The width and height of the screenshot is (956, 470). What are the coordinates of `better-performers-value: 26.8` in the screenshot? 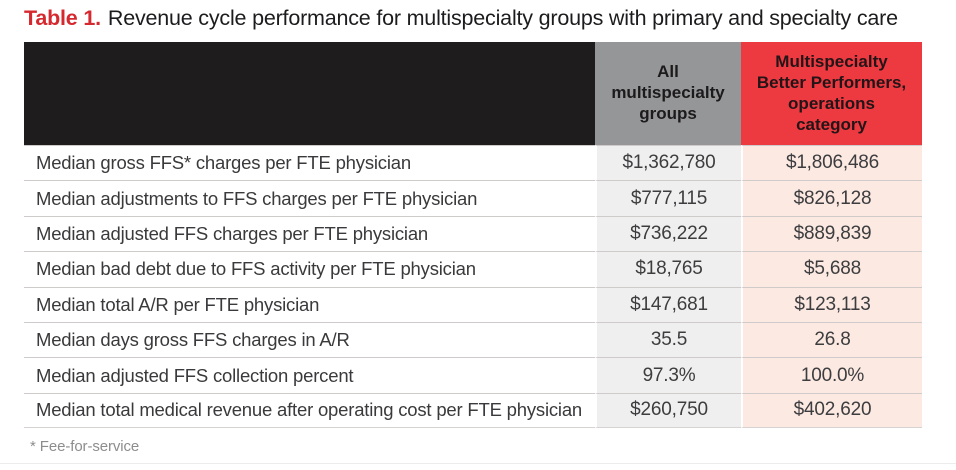 It's located at (831, 339).